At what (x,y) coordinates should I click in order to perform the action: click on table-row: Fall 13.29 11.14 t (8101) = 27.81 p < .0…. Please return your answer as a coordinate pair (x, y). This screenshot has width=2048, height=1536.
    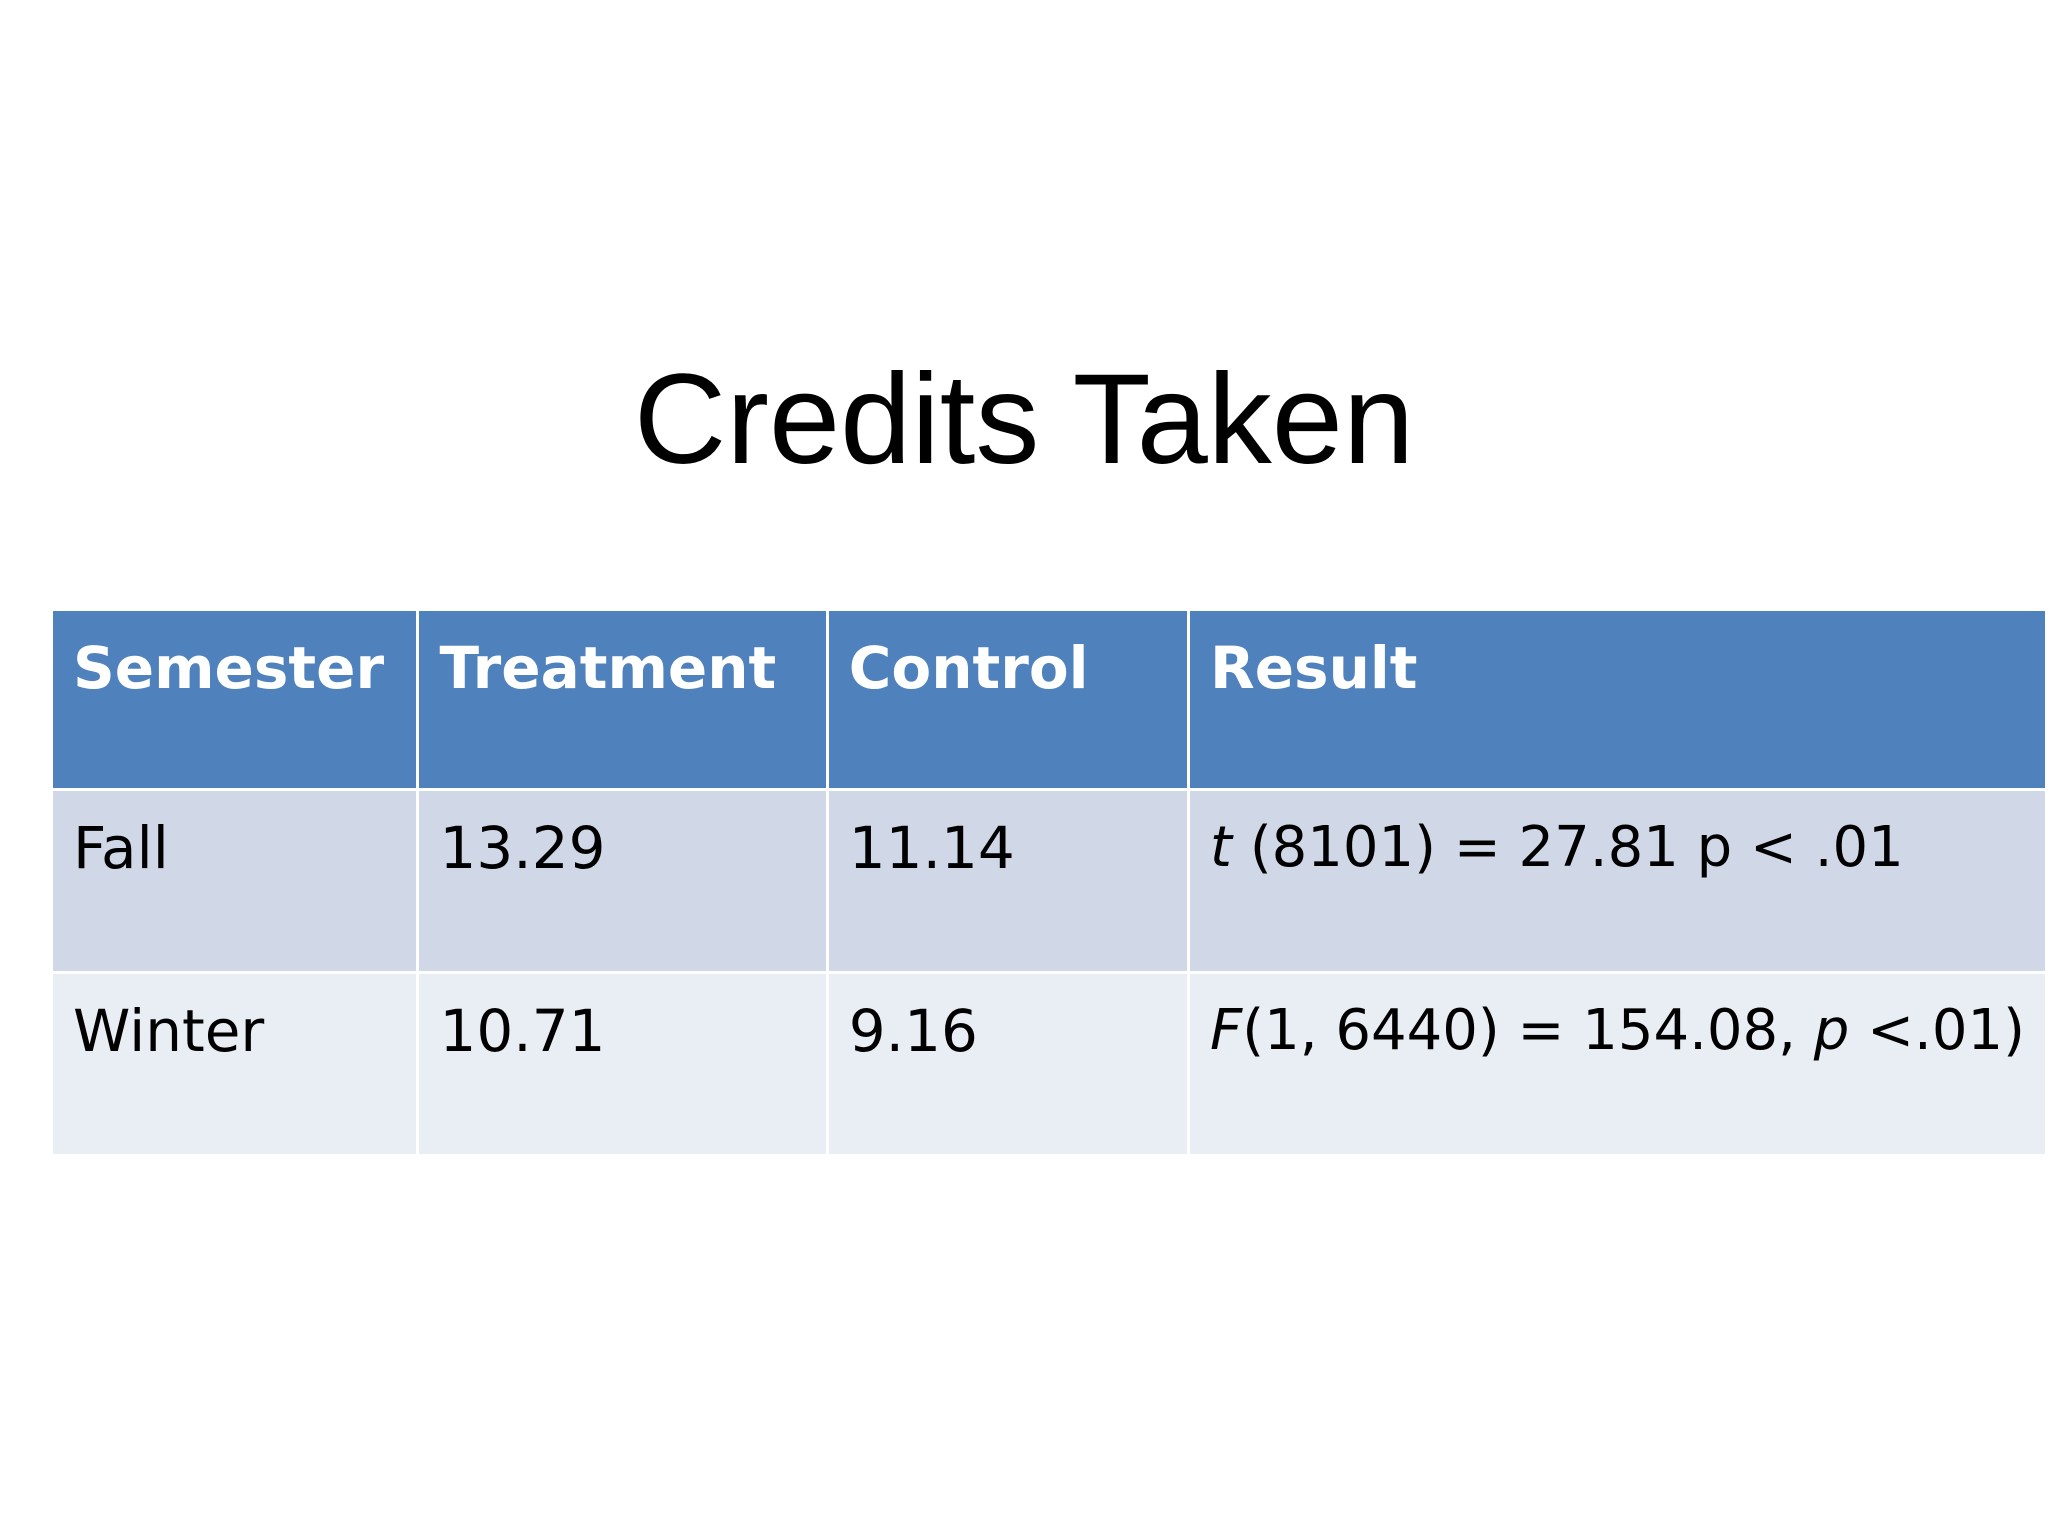
    Looking at the image, I should click on (1048, 881).